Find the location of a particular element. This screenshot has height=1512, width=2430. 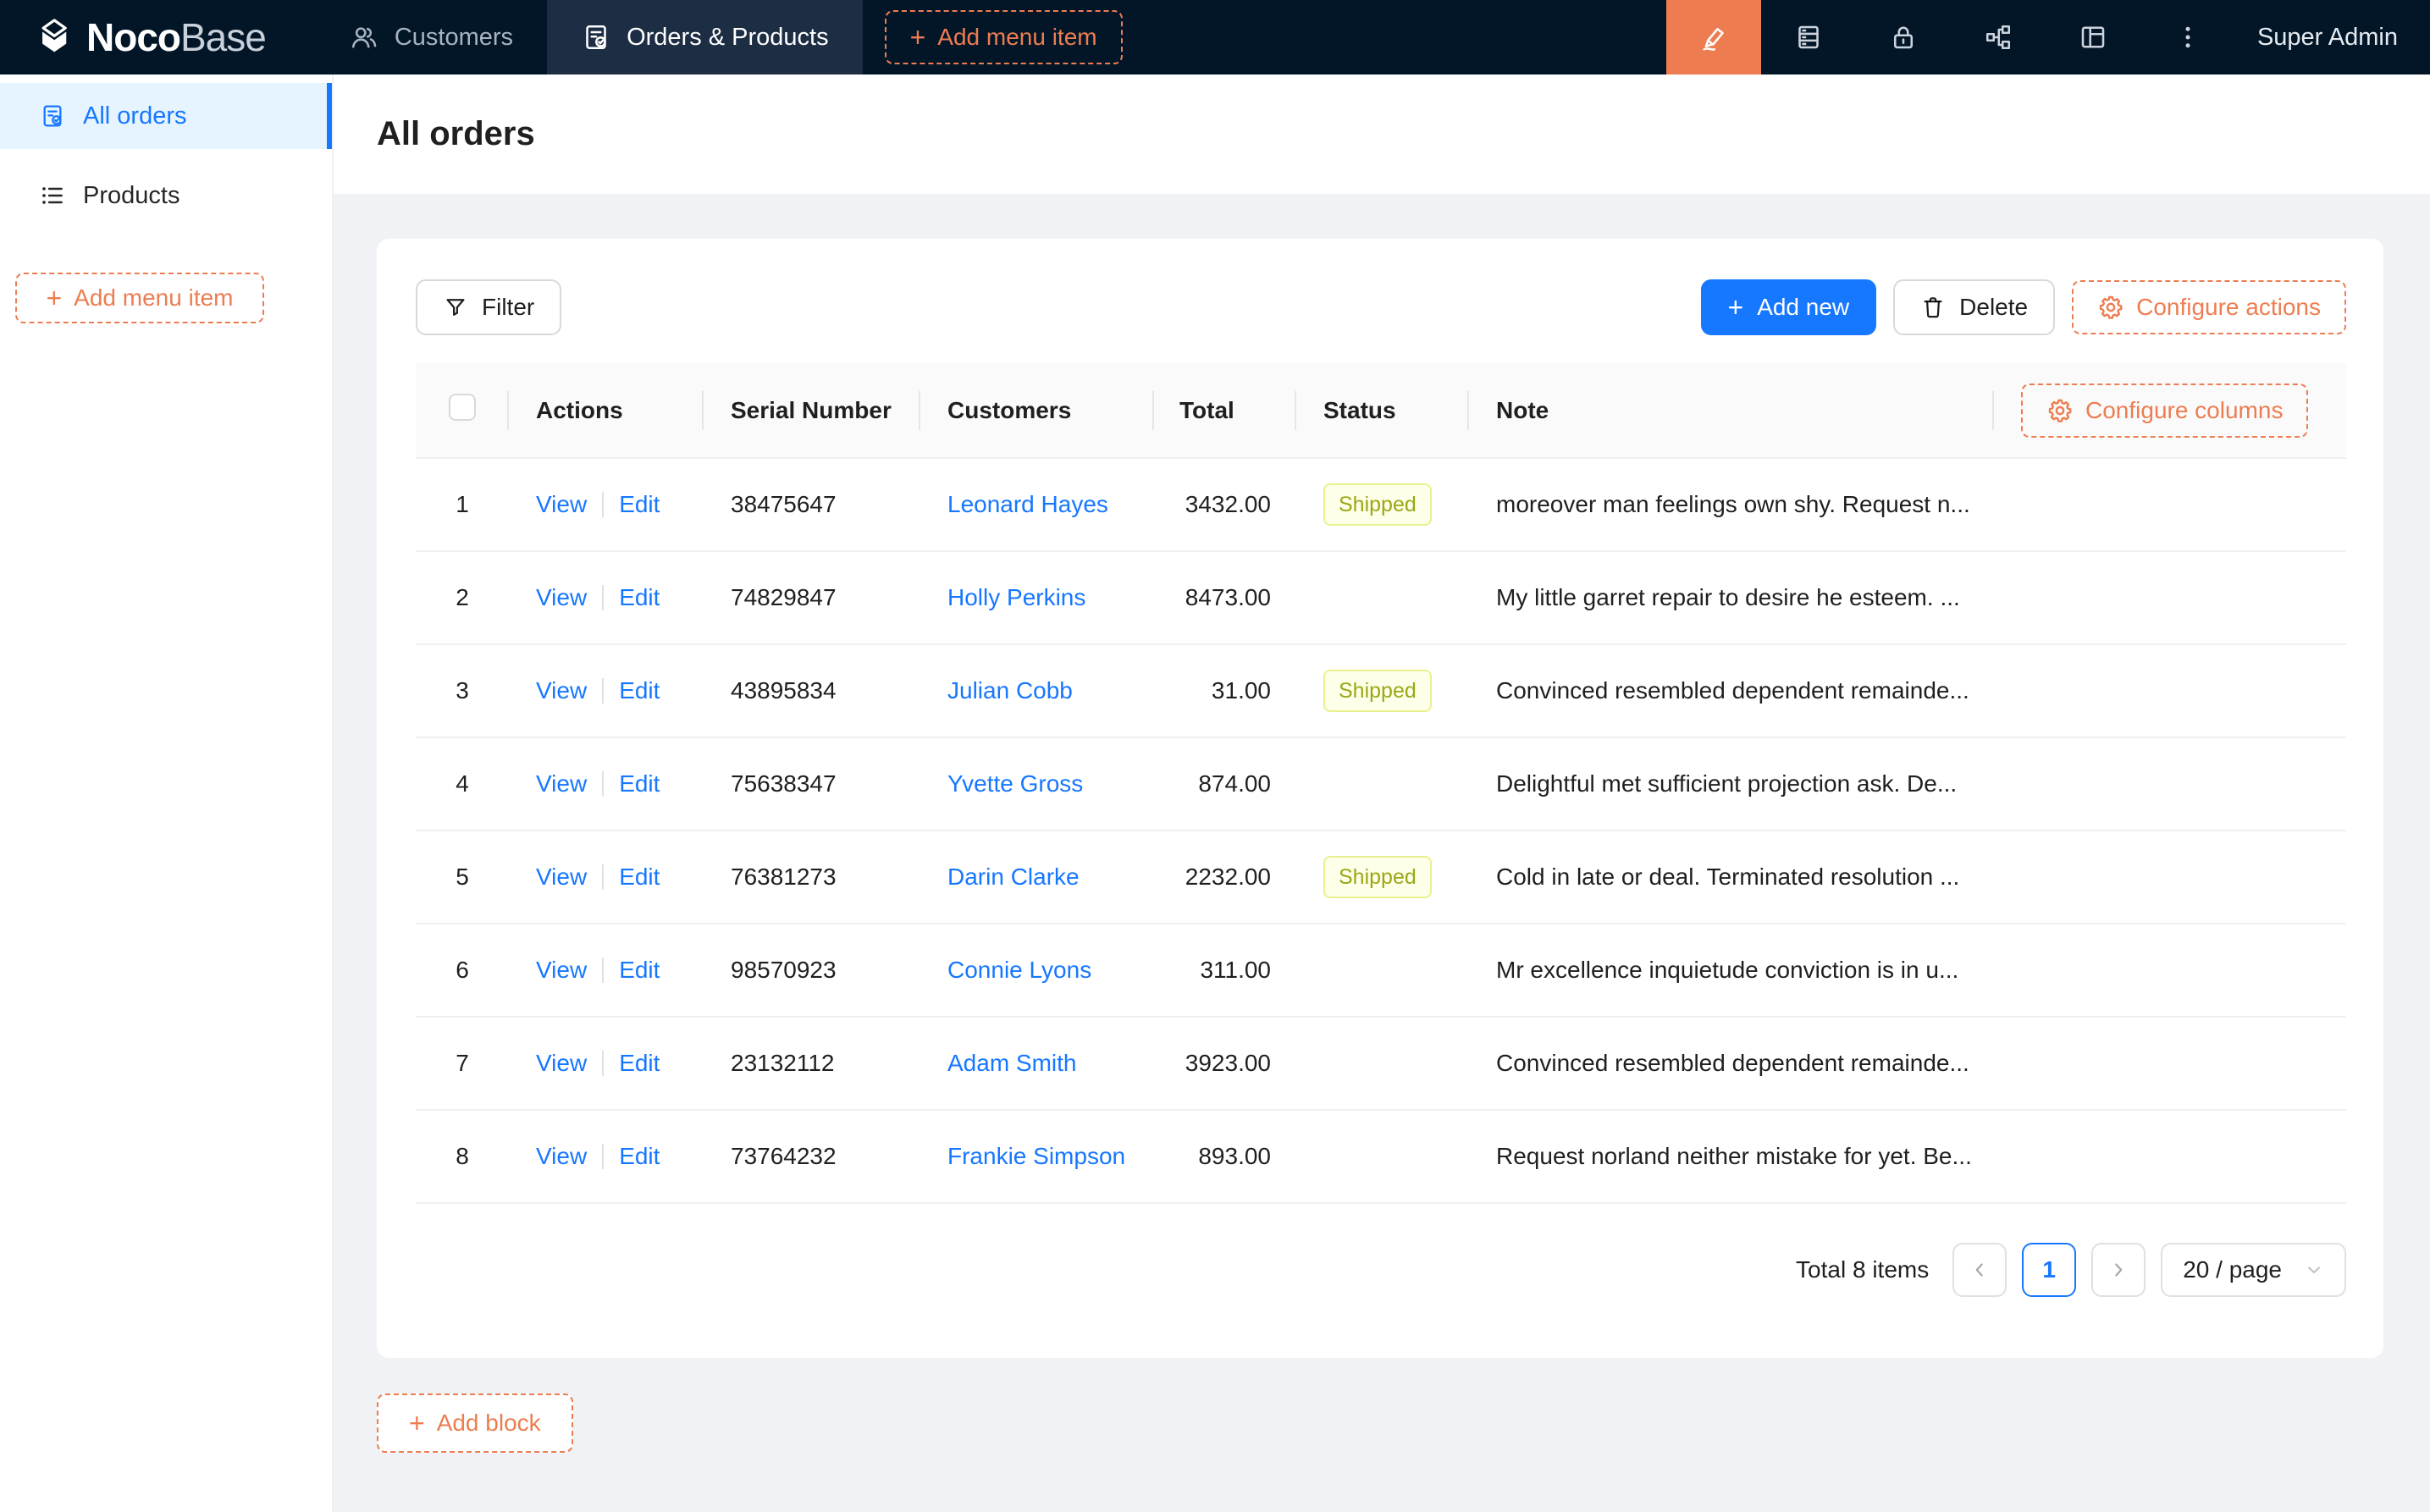

customer-link: Yvette Gross is located at coordinates (1016, 783).